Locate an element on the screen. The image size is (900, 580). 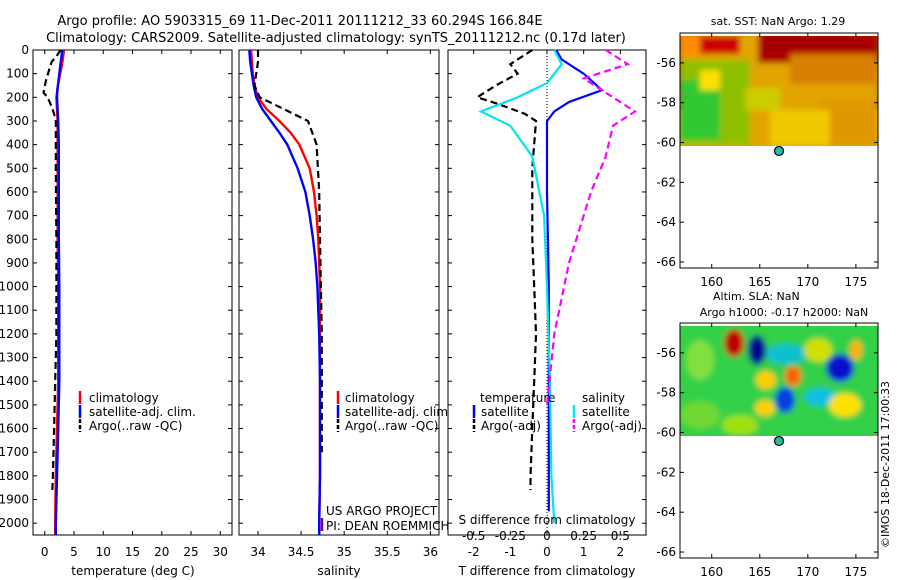
y-tick-label: 2000 is located at coordinates (14, 523).